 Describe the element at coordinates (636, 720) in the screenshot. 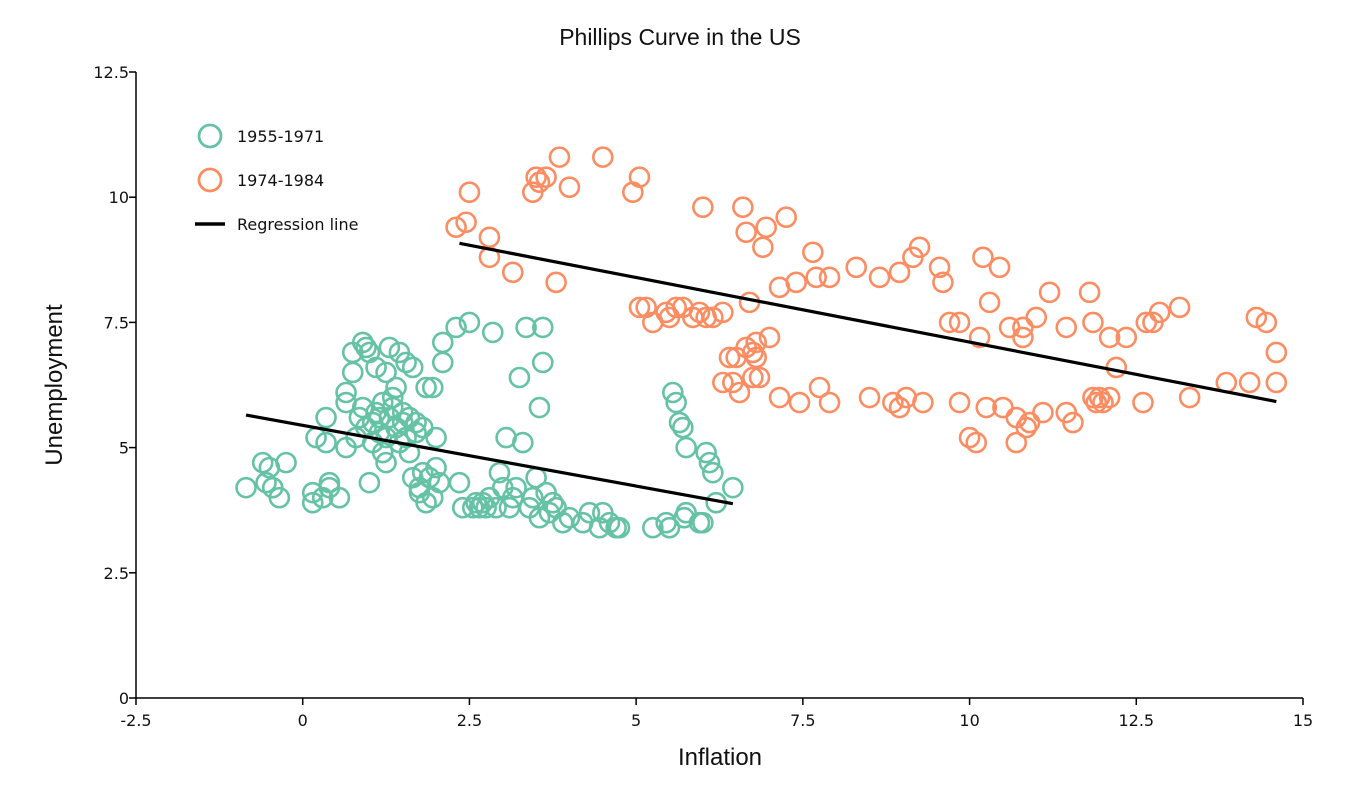

I see `x-tick-label: 5` at that location.